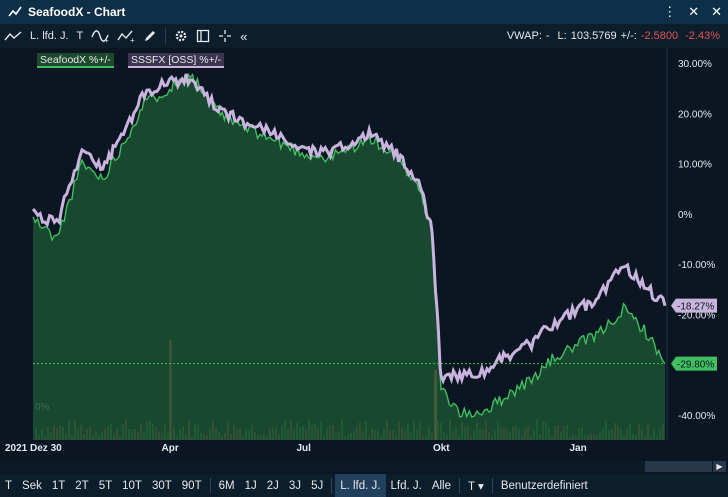 The width and height of the screenshot is (728, 497). I want to click on x-tick-label: Jul, so click(303, 448).